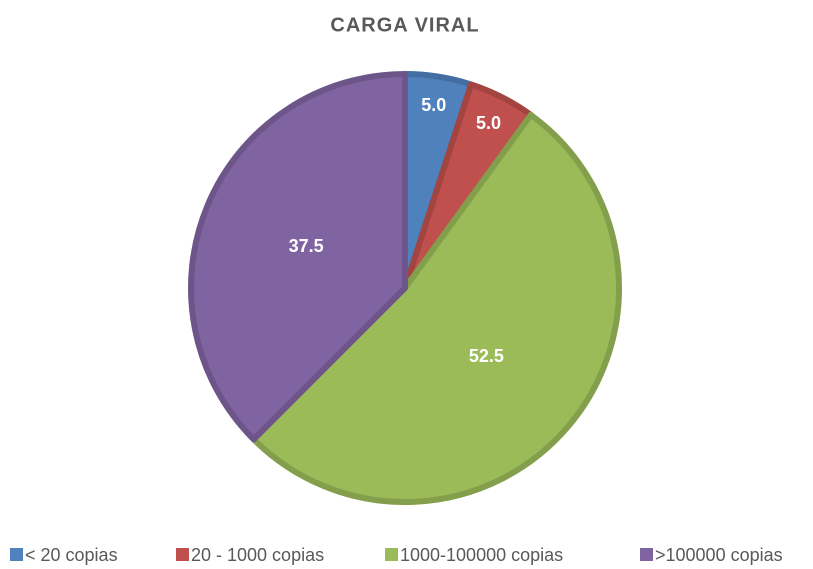  I want to click on chart-title: CARGA VIRAL, so click(404, 25).